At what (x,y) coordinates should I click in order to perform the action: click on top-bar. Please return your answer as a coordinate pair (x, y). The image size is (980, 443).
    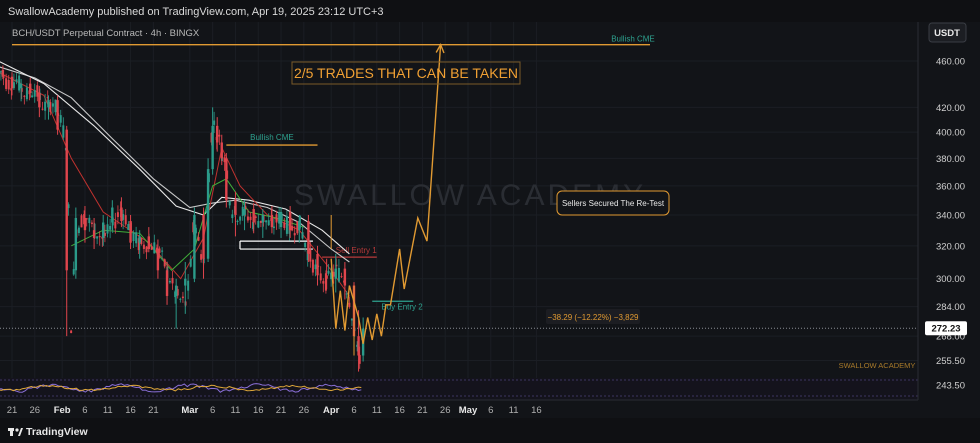
    Looking at the image, I should click on (490, 11).